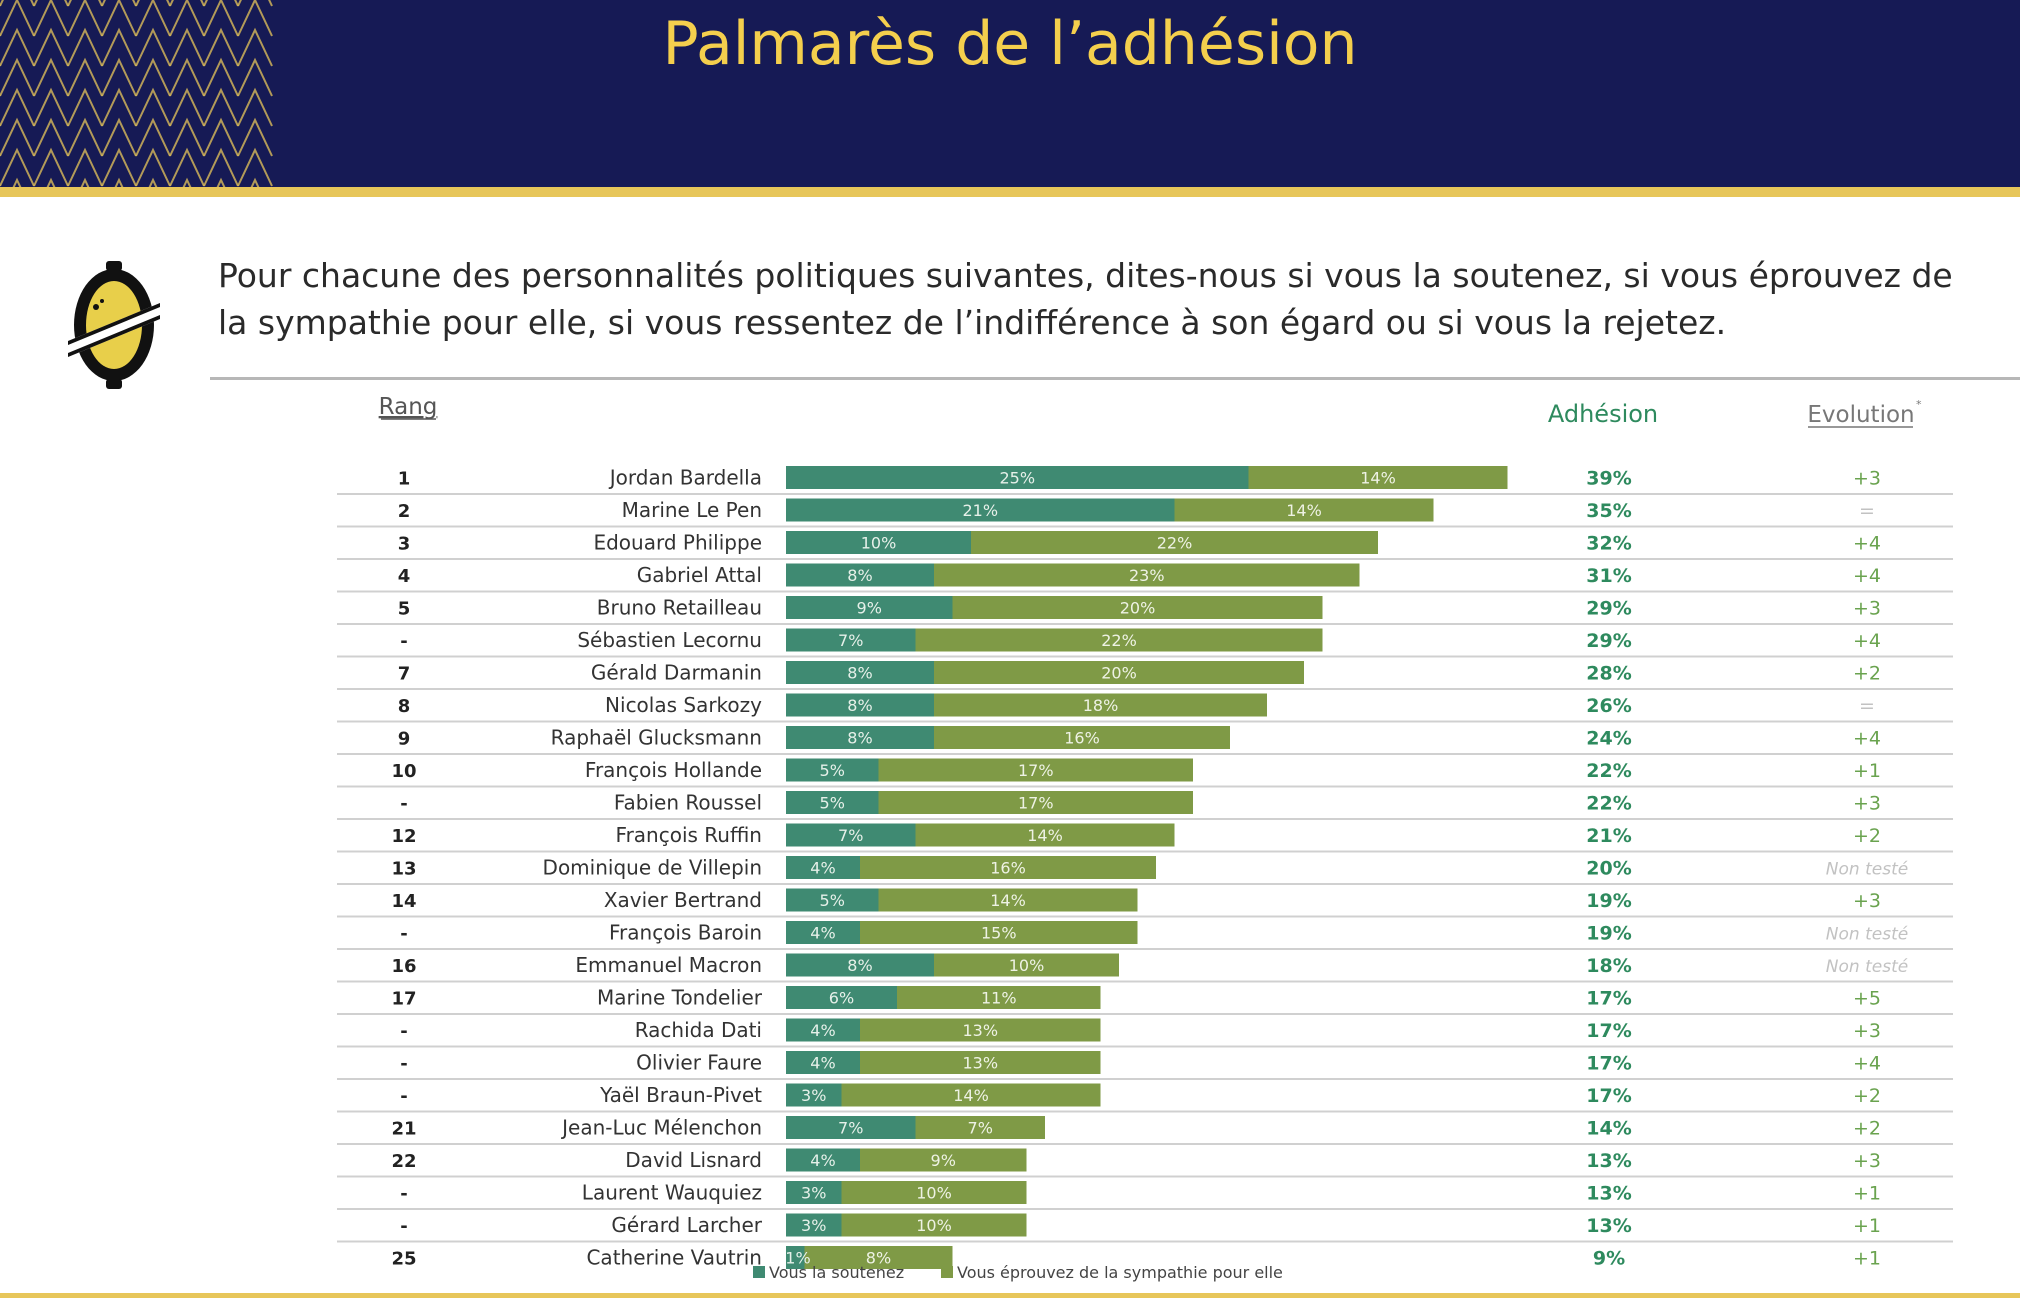 The height and width of the screenshot is (1298, 2020). I want to click on rank-header: Rang, so click(408, 407).